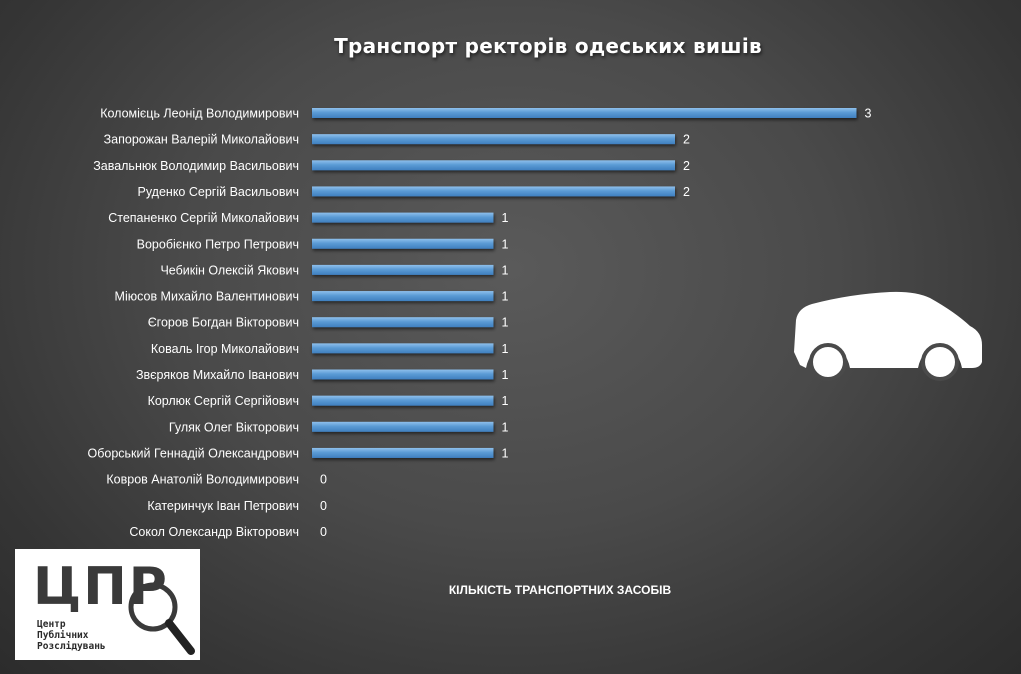 Image resolution: width=1021 pixels, height=674 pixels. What do you see at coordinates (203, 218) in the screenshot?
I see `category-label: Степаненко Сергій Миколайович` at bounding box center [203, 218].